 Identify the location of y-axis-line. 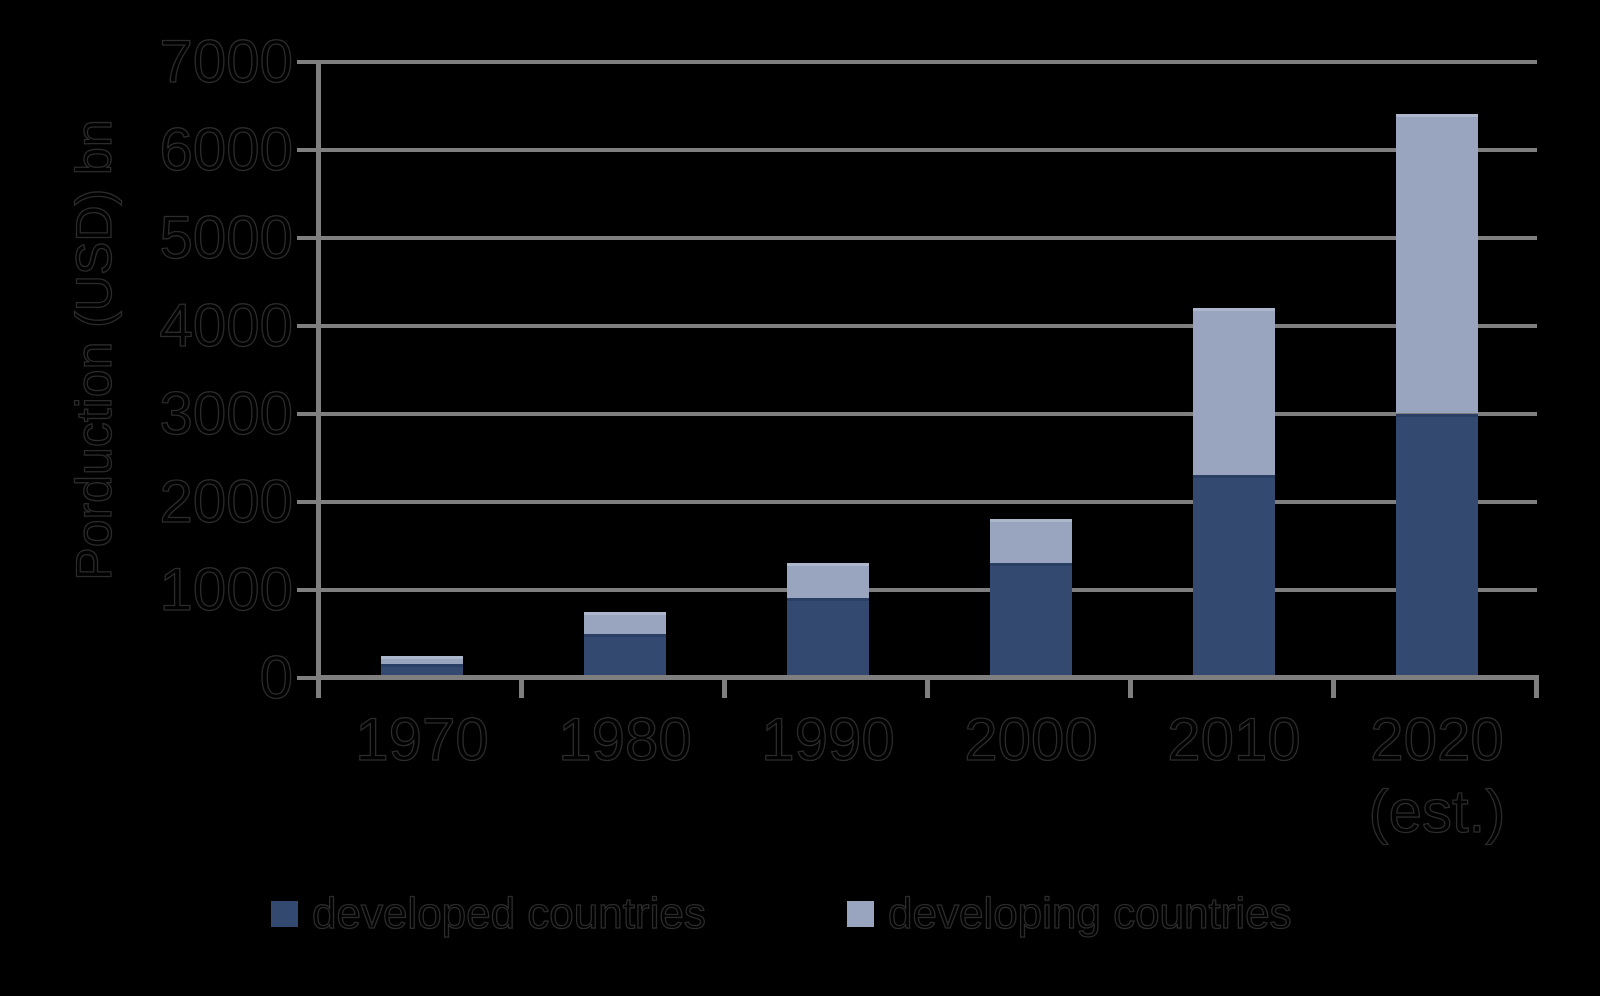
(318, 369).